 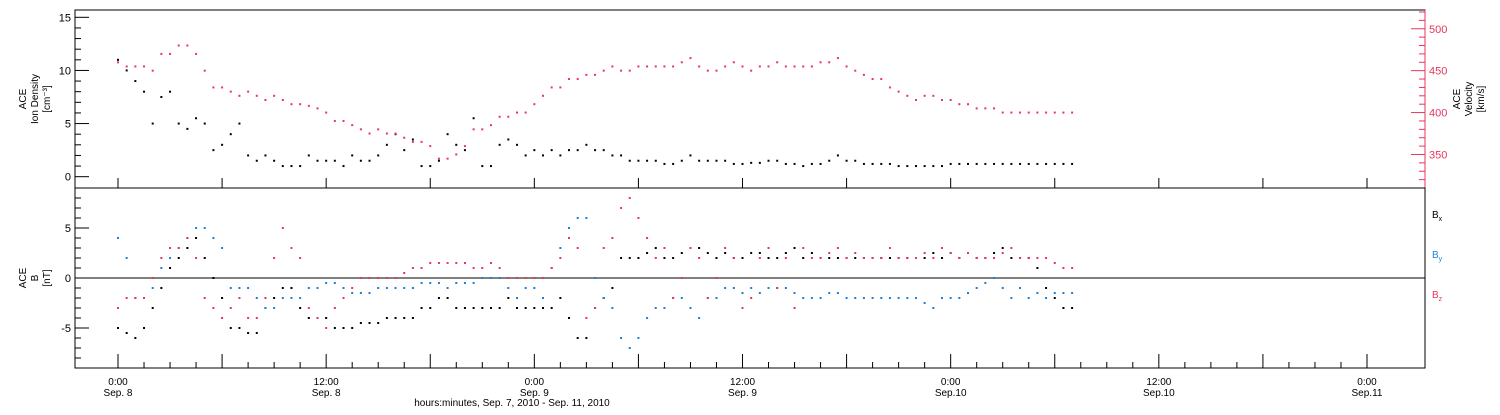 What do you see at coordinates (35, 99) in the screenshot?
I see `density-axis-title: Ion Density` at bounding box center [35, 99].